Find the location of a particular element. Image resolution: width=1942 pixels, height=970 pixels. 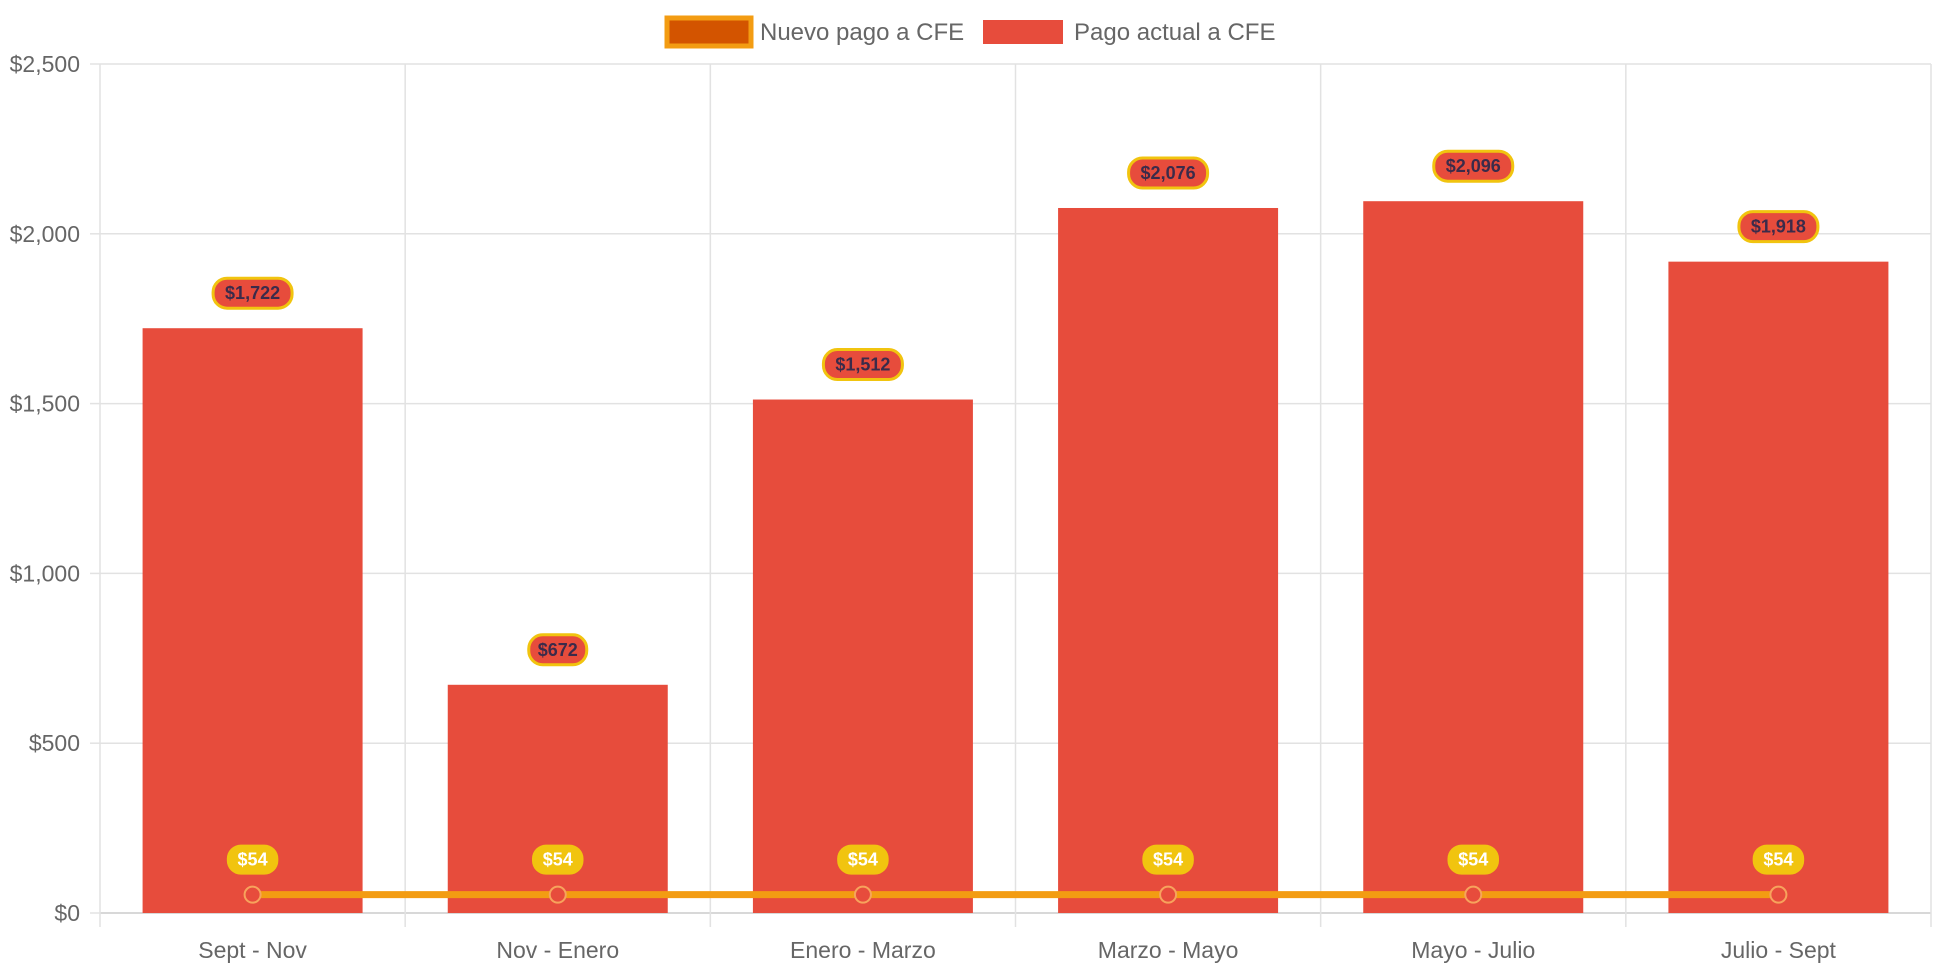

y-tick-label: $0 is located at coordinates (67, 913).